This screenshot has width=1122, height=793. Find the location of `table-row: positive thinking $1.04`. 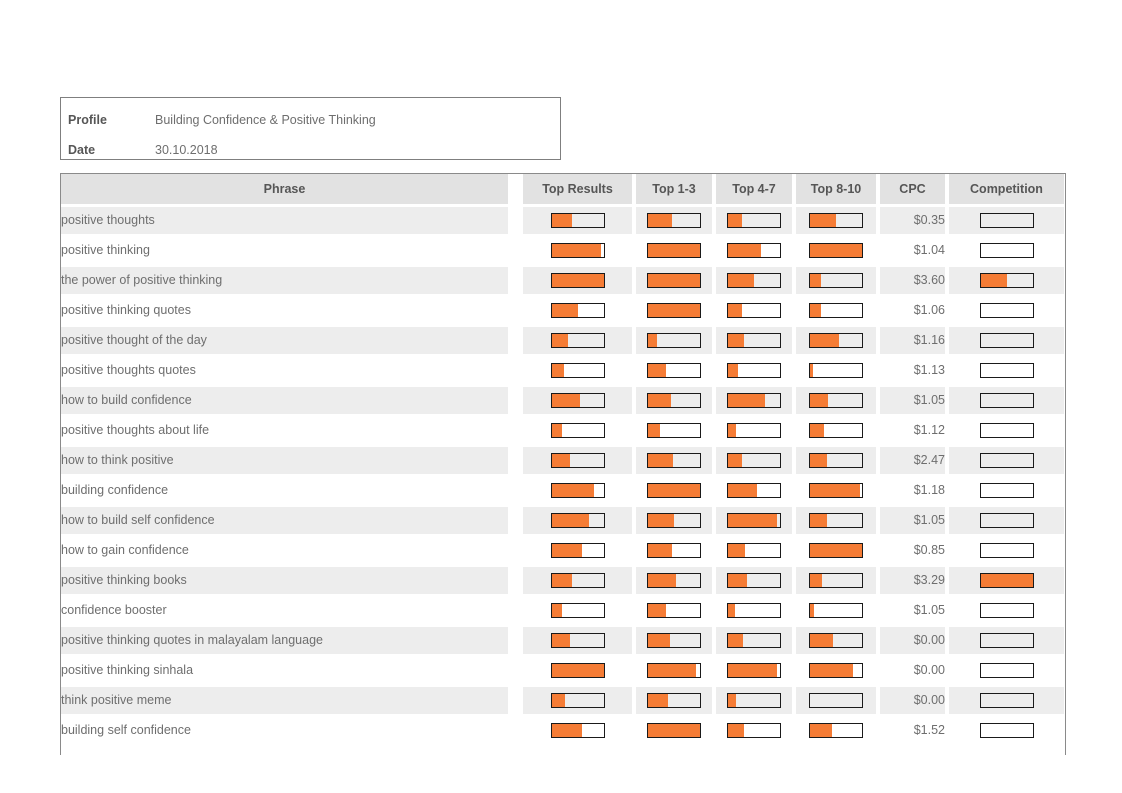

table-row: positive thinking $1.04 is located at coordinates (562, 250).